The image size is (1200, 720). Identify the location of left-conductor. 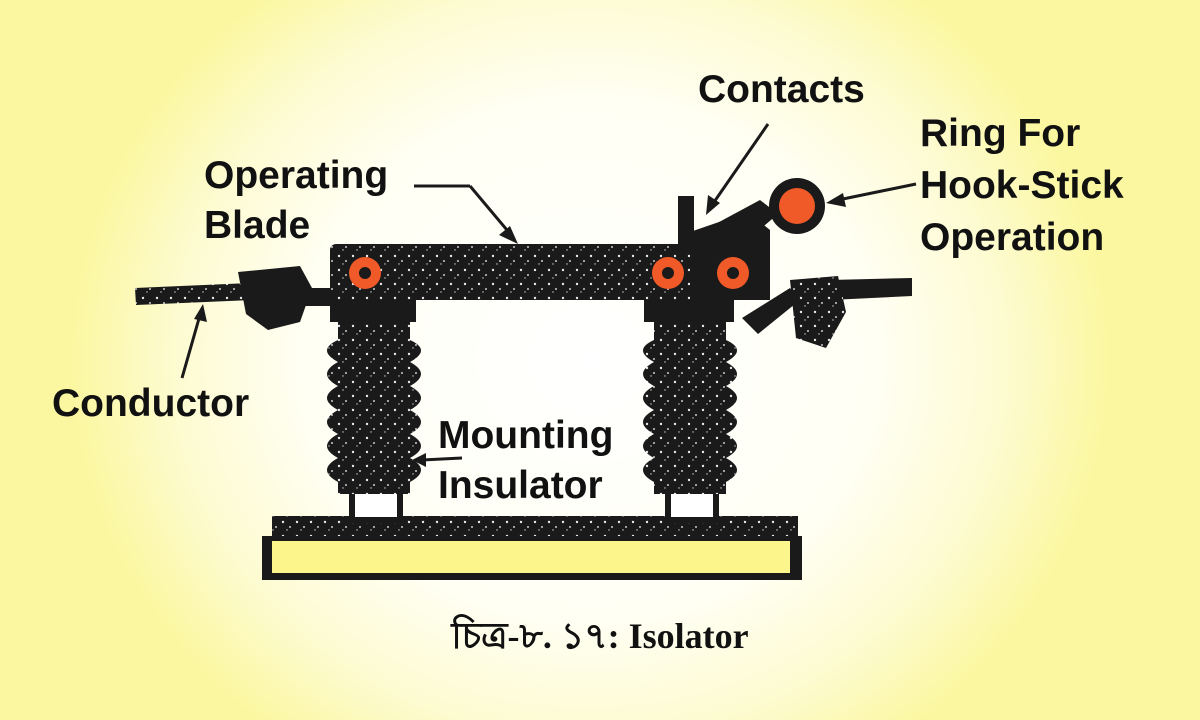
(240, 298).